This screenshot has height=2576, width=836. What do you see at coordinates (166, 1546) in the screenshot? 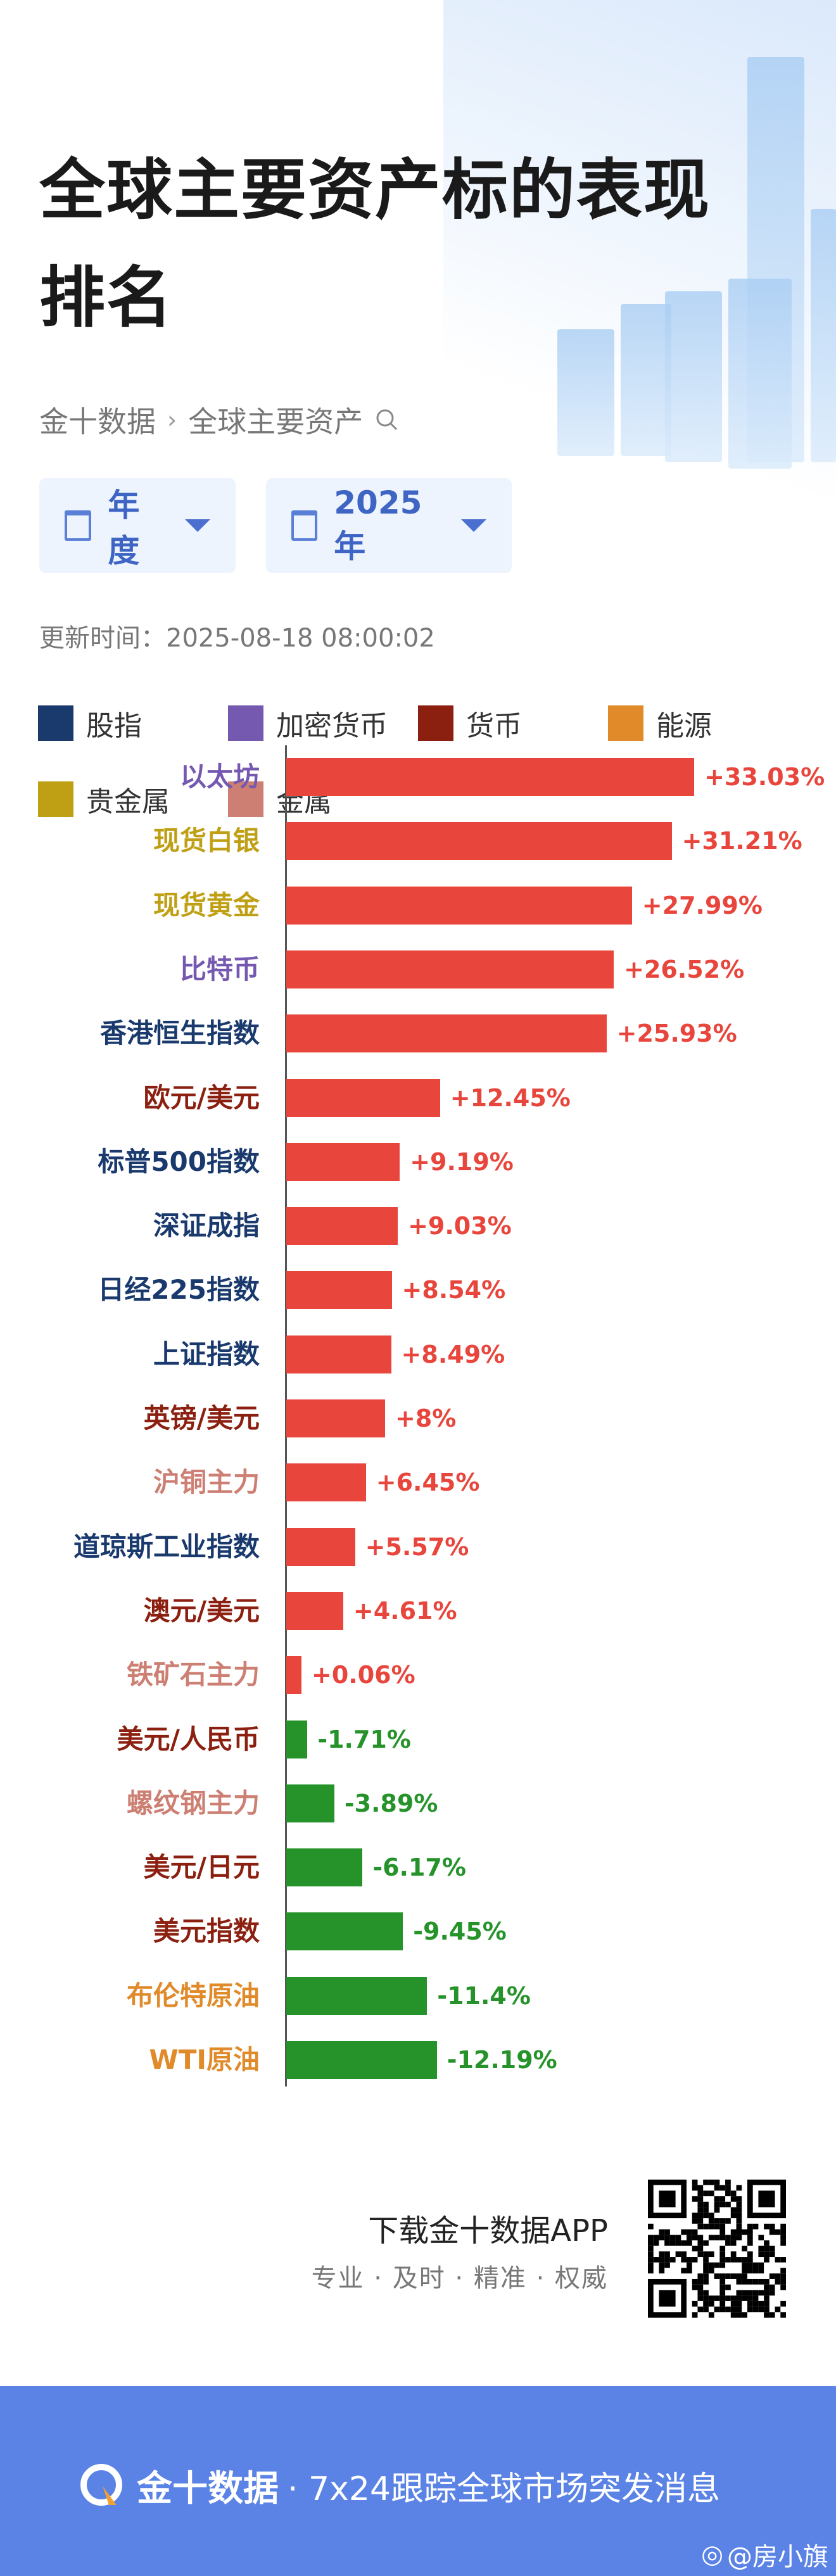
I see `category-label: 道琼斯工业指数` at bounding box center [166, 1546].